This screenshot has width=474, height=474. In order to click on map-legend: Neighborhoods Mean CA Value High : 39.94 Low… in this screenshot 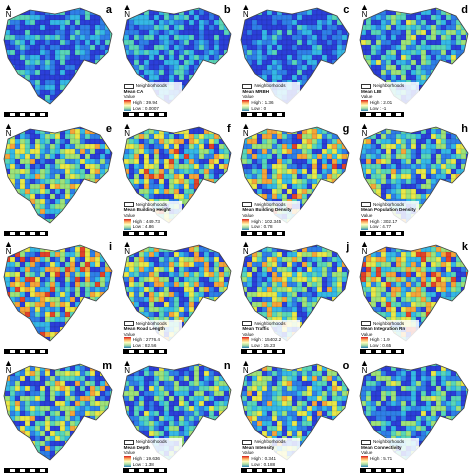, I will do `click(151, 97)`.